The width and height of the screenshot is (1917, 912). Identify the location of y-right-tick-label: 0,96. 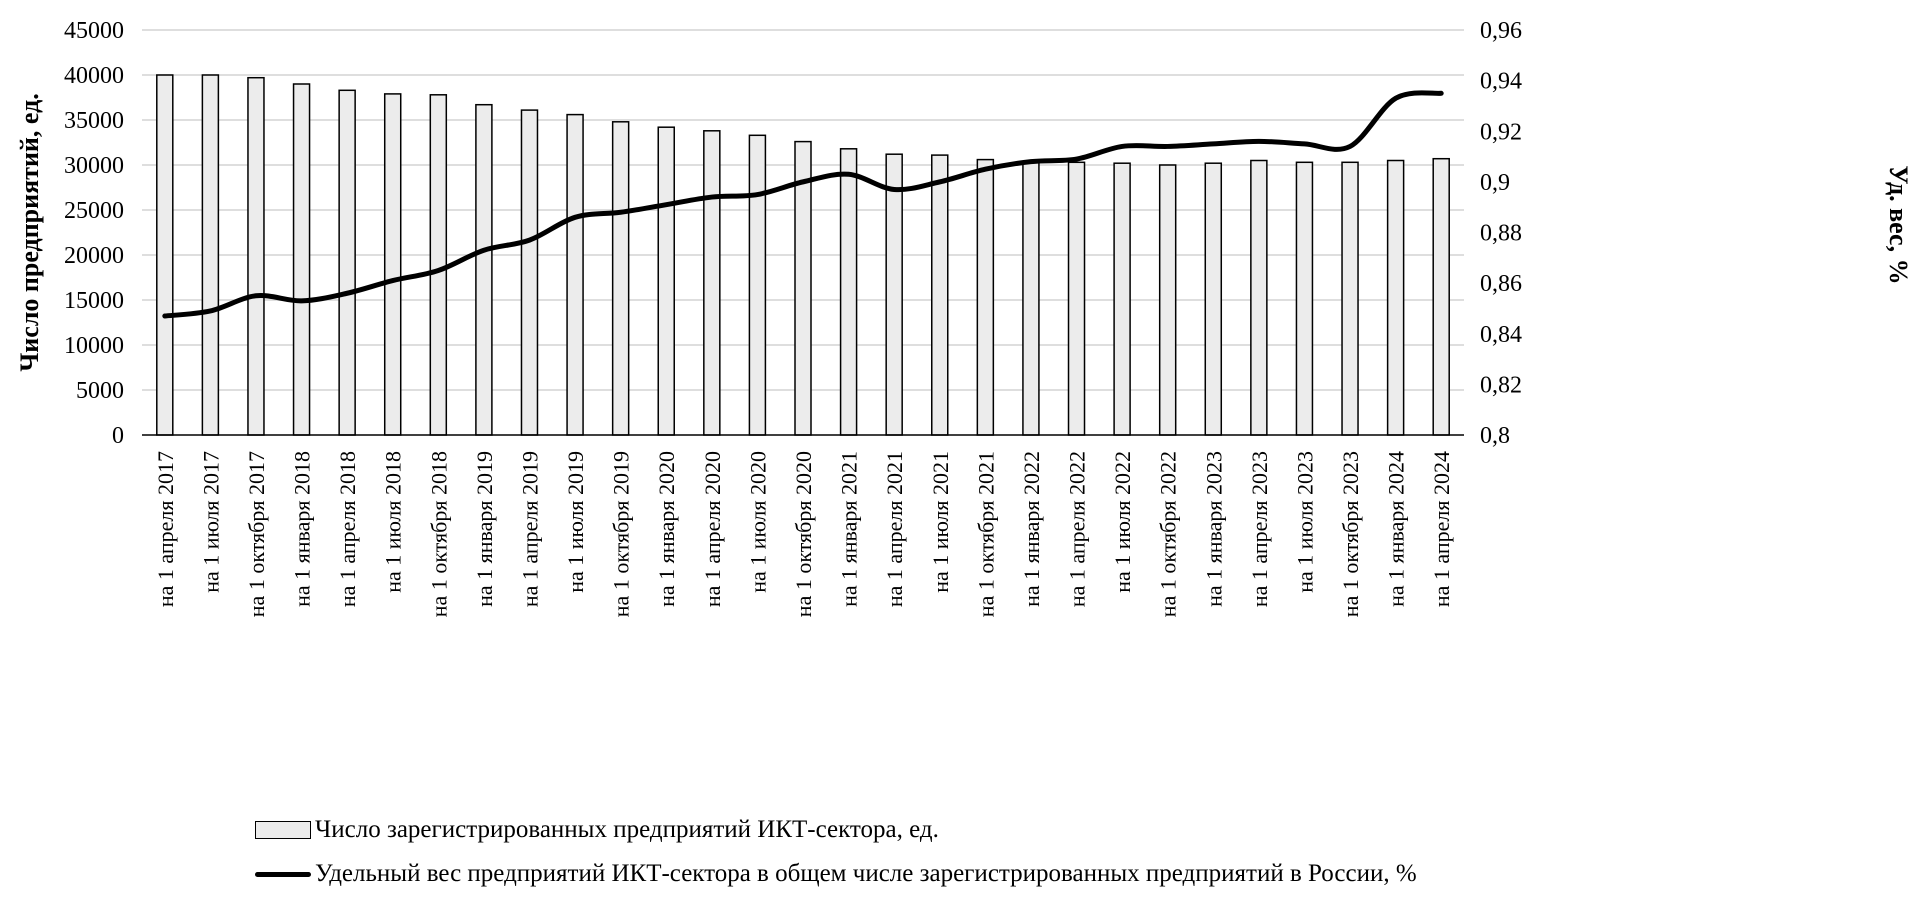
(1501, 31).